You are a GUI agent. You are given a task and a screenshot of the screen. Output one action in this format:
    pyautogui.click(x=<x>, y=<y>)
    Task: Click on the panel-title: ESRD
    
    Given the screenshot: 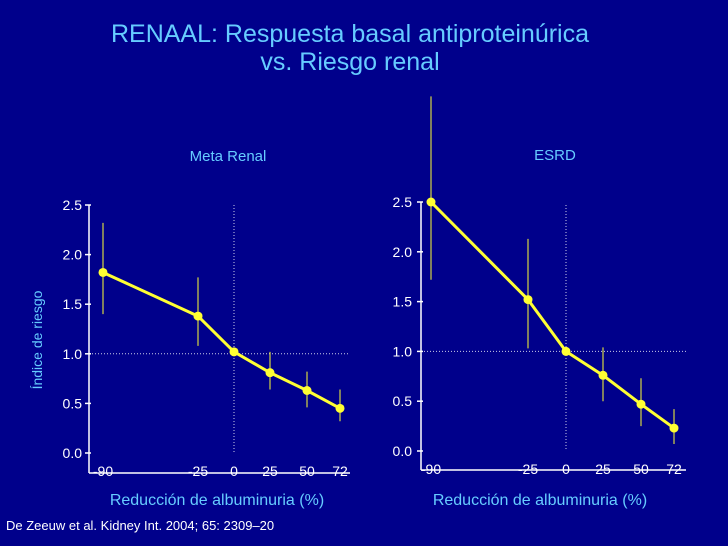 What is the action you would take?
    pyautogui.click(x=555, y=155)
    